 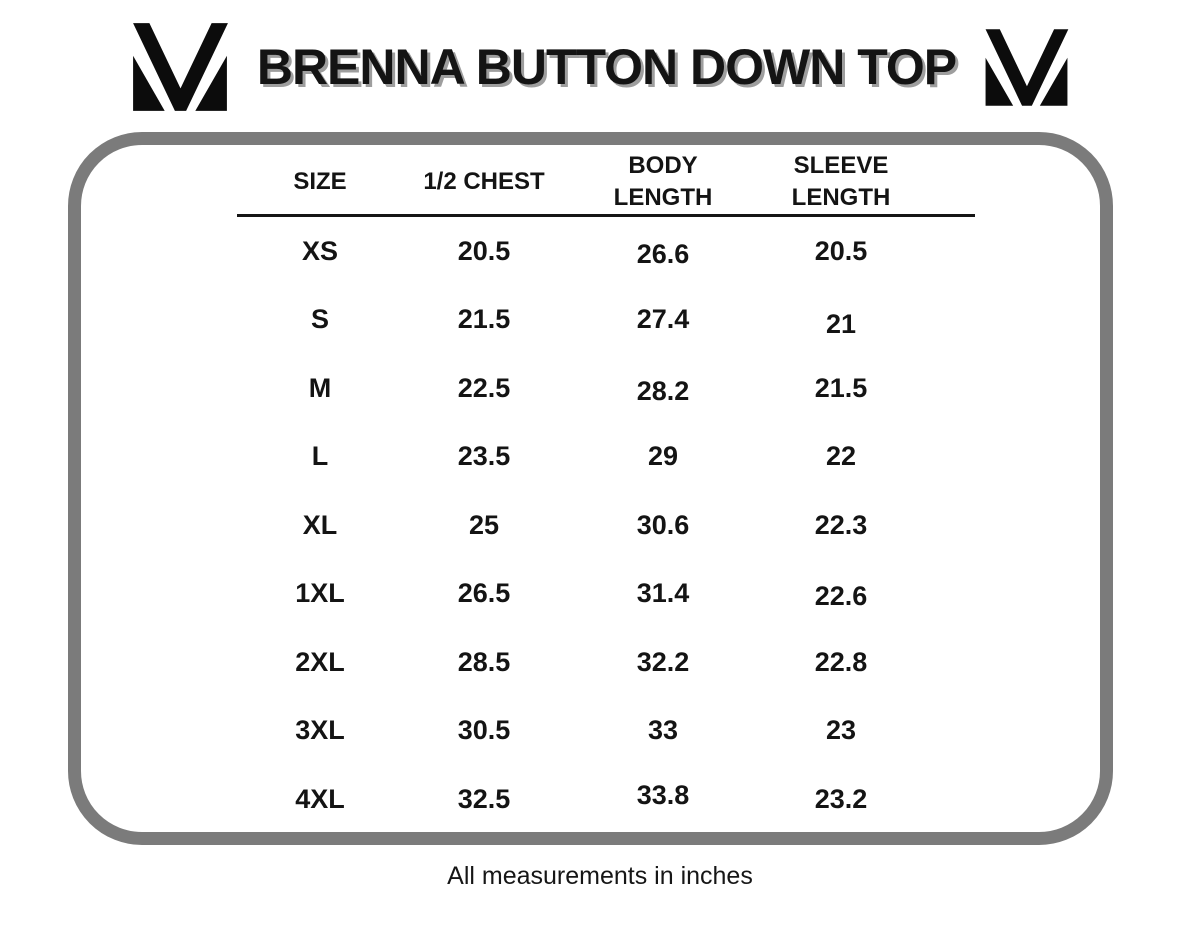 I want to click on body-length-cell: 33.8, so click(x=663, y=794).